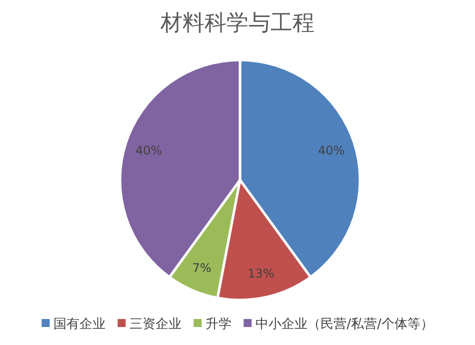 The height and width of the screenshot is (345, 475). What do you see at coordinates (261, 273) in the screenshot?
I see `data-label: 13%` at bounding box center [261, 273].